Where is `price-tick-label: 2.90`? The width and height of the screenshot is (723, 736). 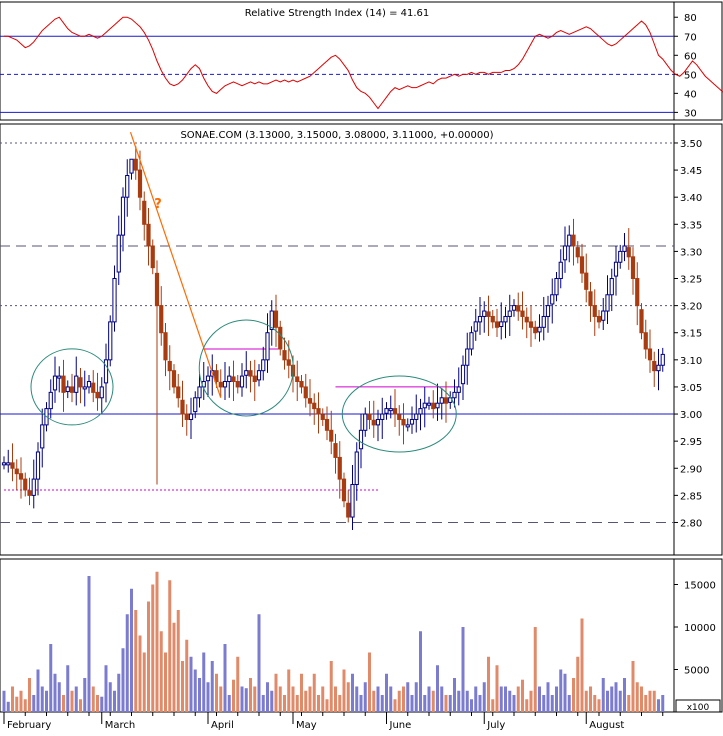 price-tick-label: 2.90 is located at coordinates (691, 469).